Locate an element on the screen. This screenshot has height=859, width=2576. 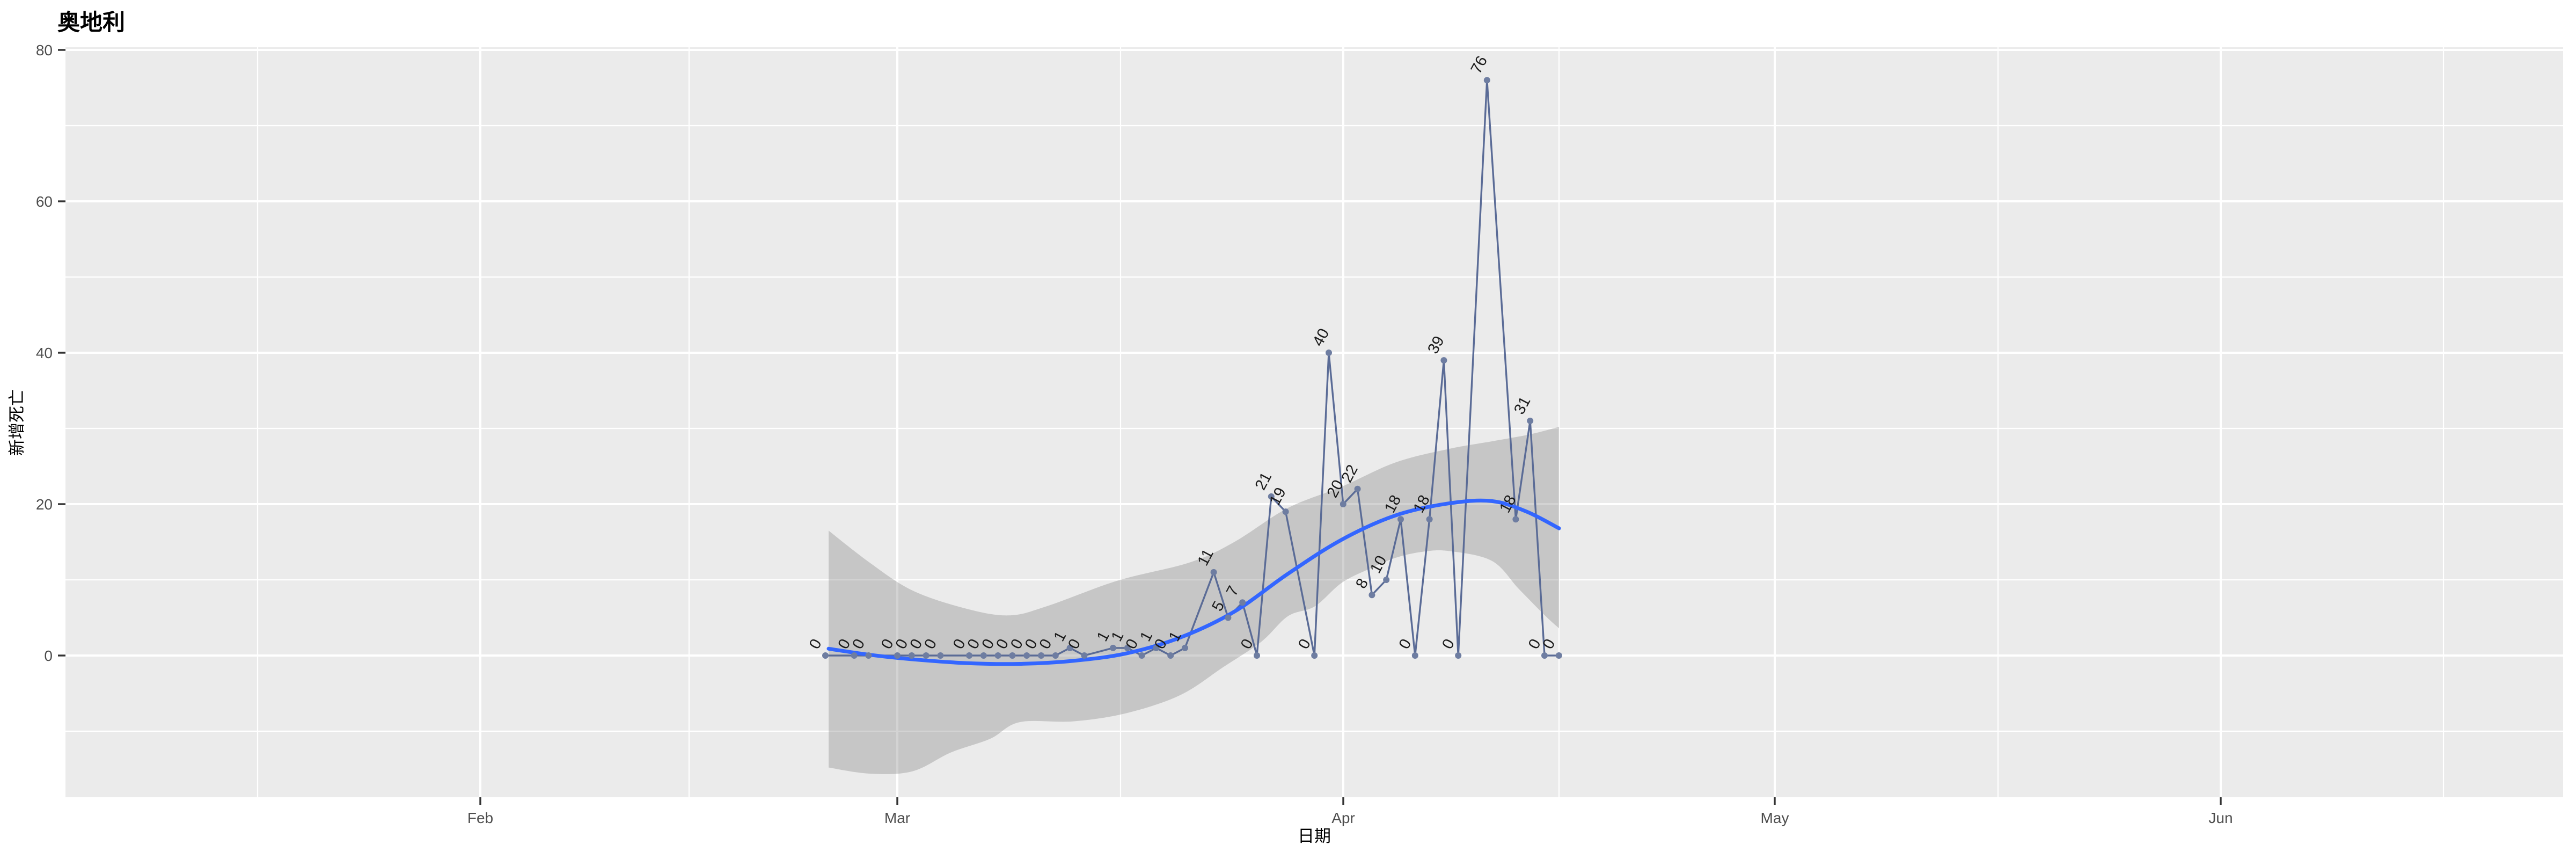
y-axis-title: 新增死亡 is located at coordinates (17, 422).